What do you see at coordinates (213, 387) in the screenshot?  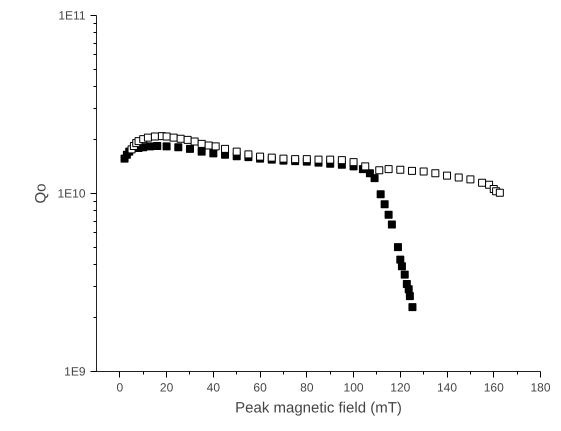 I see `x-tick-label: 40` at bounding box center [213, 387].